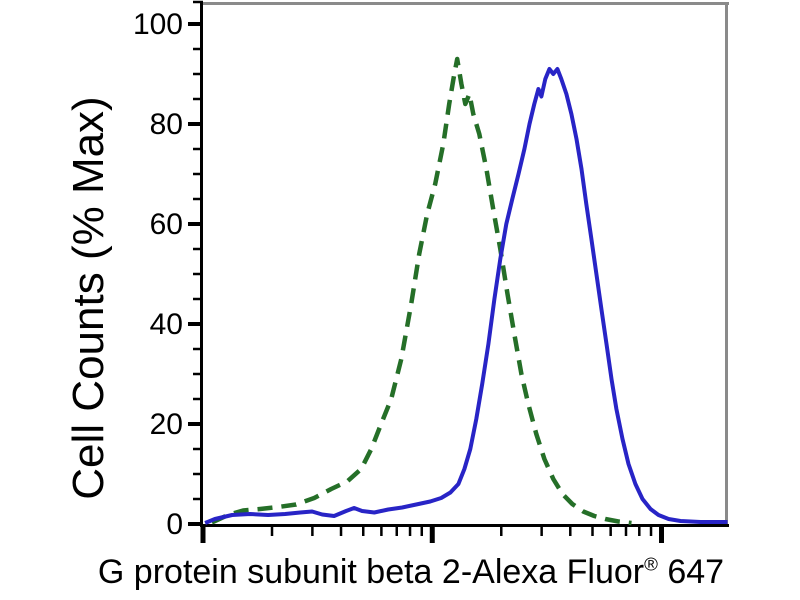  Describe the element at coordinates (371, 572) in the screenshot. I see `x-axis-title-text: G protein subunit beta 2-Alexa Fluor` at that location.